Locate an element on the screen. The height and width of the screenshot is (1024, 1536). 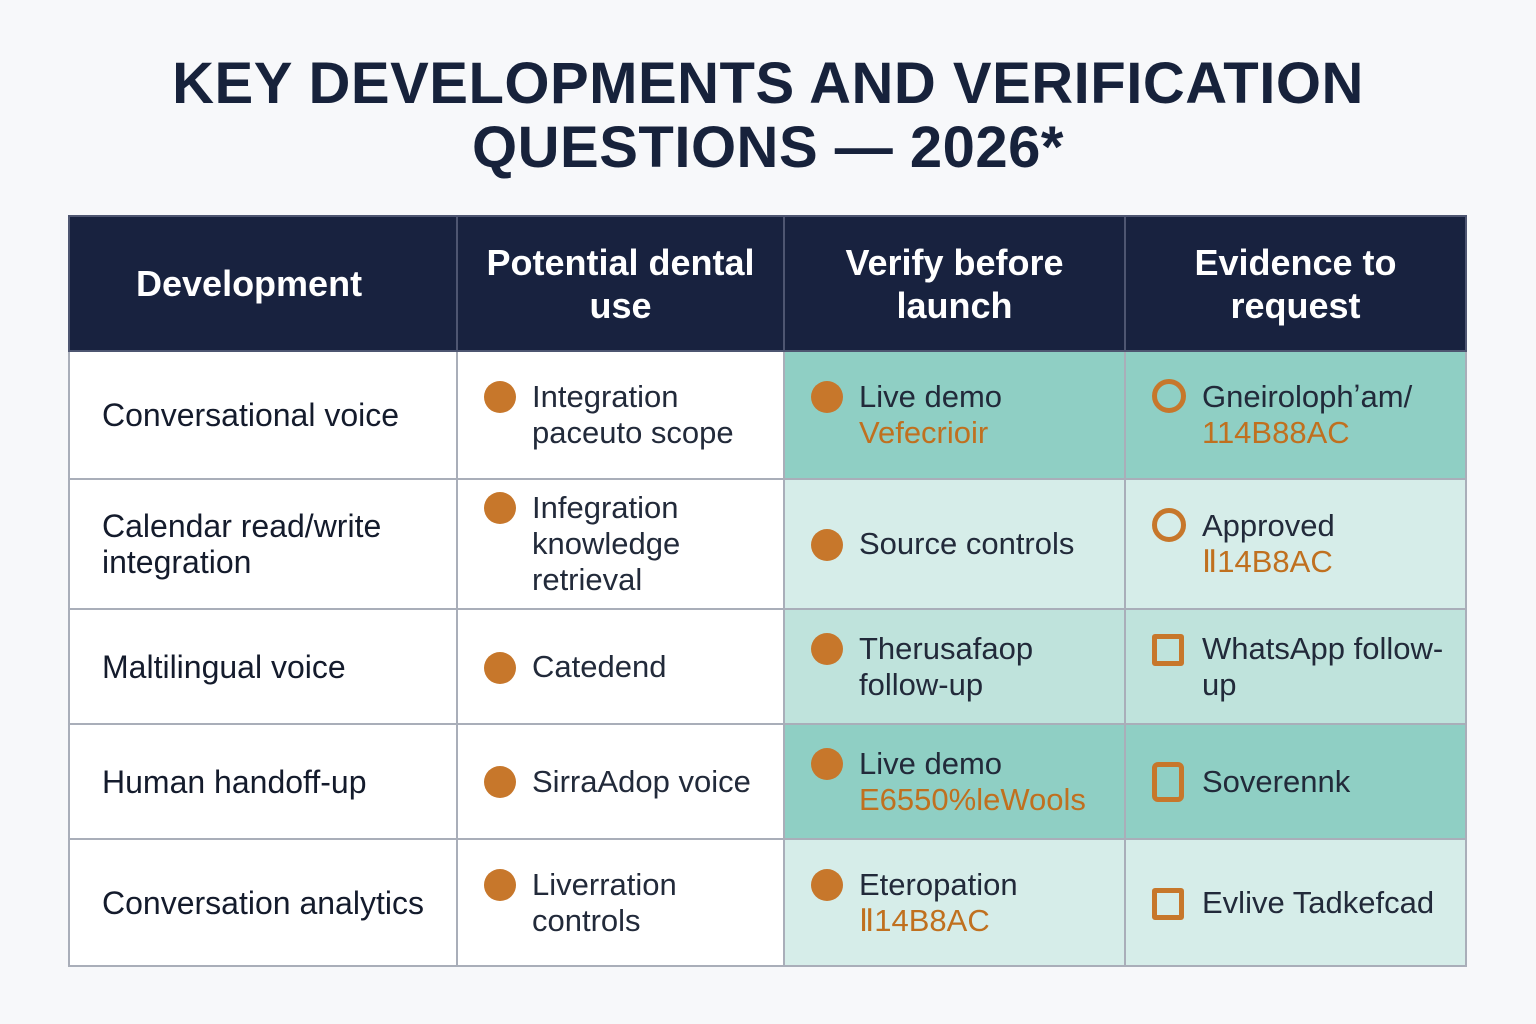
use-text: Catedend is located at coordinates (599, 666).